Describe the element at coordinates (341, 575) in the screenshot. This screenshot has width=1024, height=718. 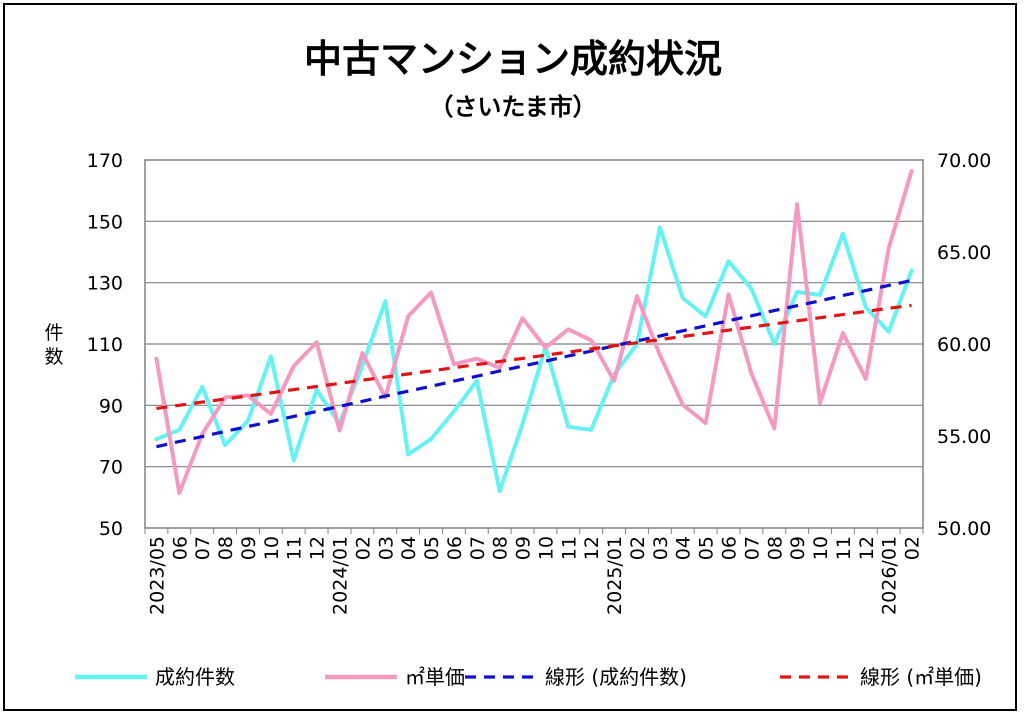
I see `x-tick-label: 2024/01` at that location.